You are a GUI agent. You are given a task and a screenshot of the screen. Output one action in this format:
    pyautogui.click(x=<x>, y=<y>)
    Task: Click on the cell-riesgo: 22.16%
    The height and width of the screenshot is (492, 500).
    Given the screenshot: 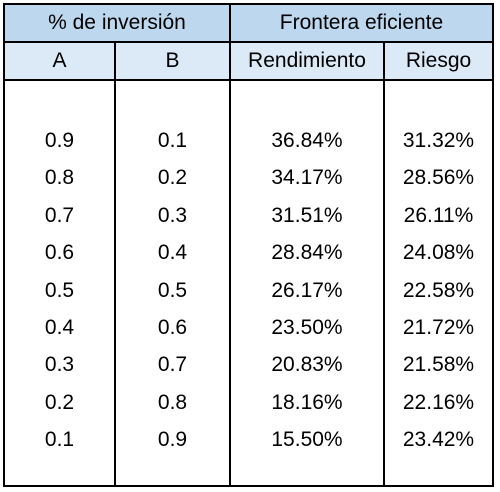 What is the action you would take?
    pyautogui.click(x=438, y=402)
    